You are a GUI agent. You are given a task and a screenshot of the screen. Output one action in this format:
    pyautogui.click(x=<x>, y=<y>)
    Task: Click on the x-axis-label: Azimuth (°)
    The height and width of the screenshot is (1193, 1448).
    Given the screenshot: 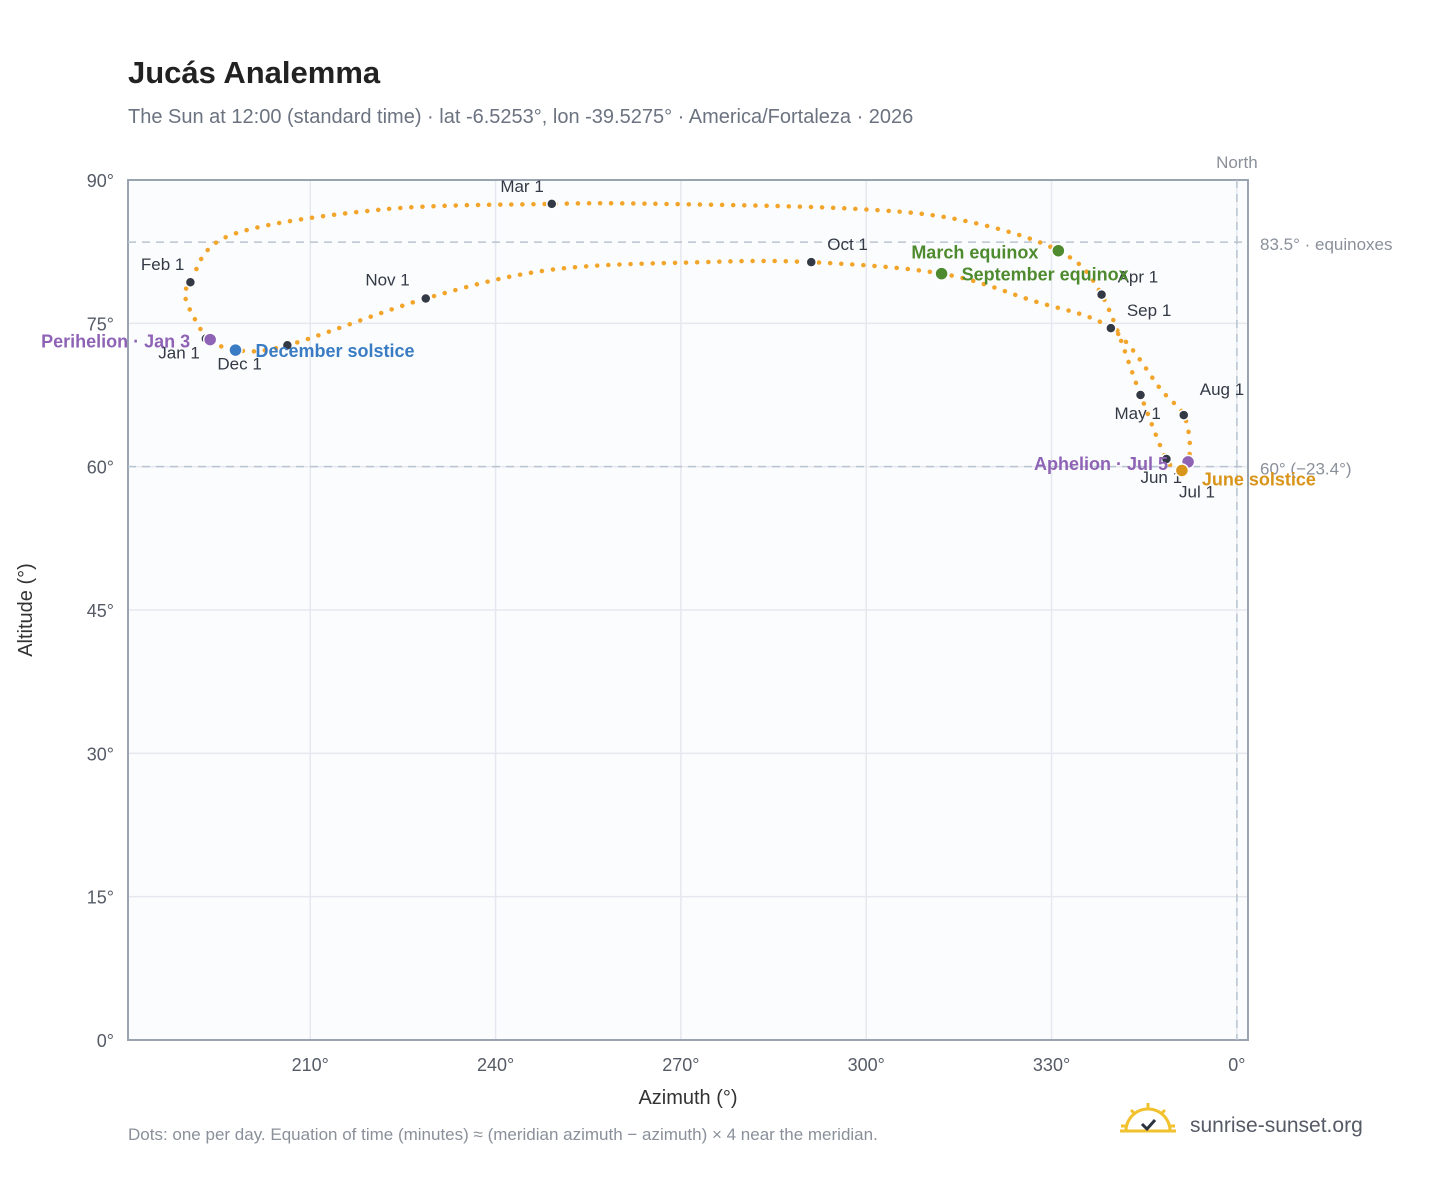 What is the action you would take?
    pyautogui.click(x=687, y=1098)
    